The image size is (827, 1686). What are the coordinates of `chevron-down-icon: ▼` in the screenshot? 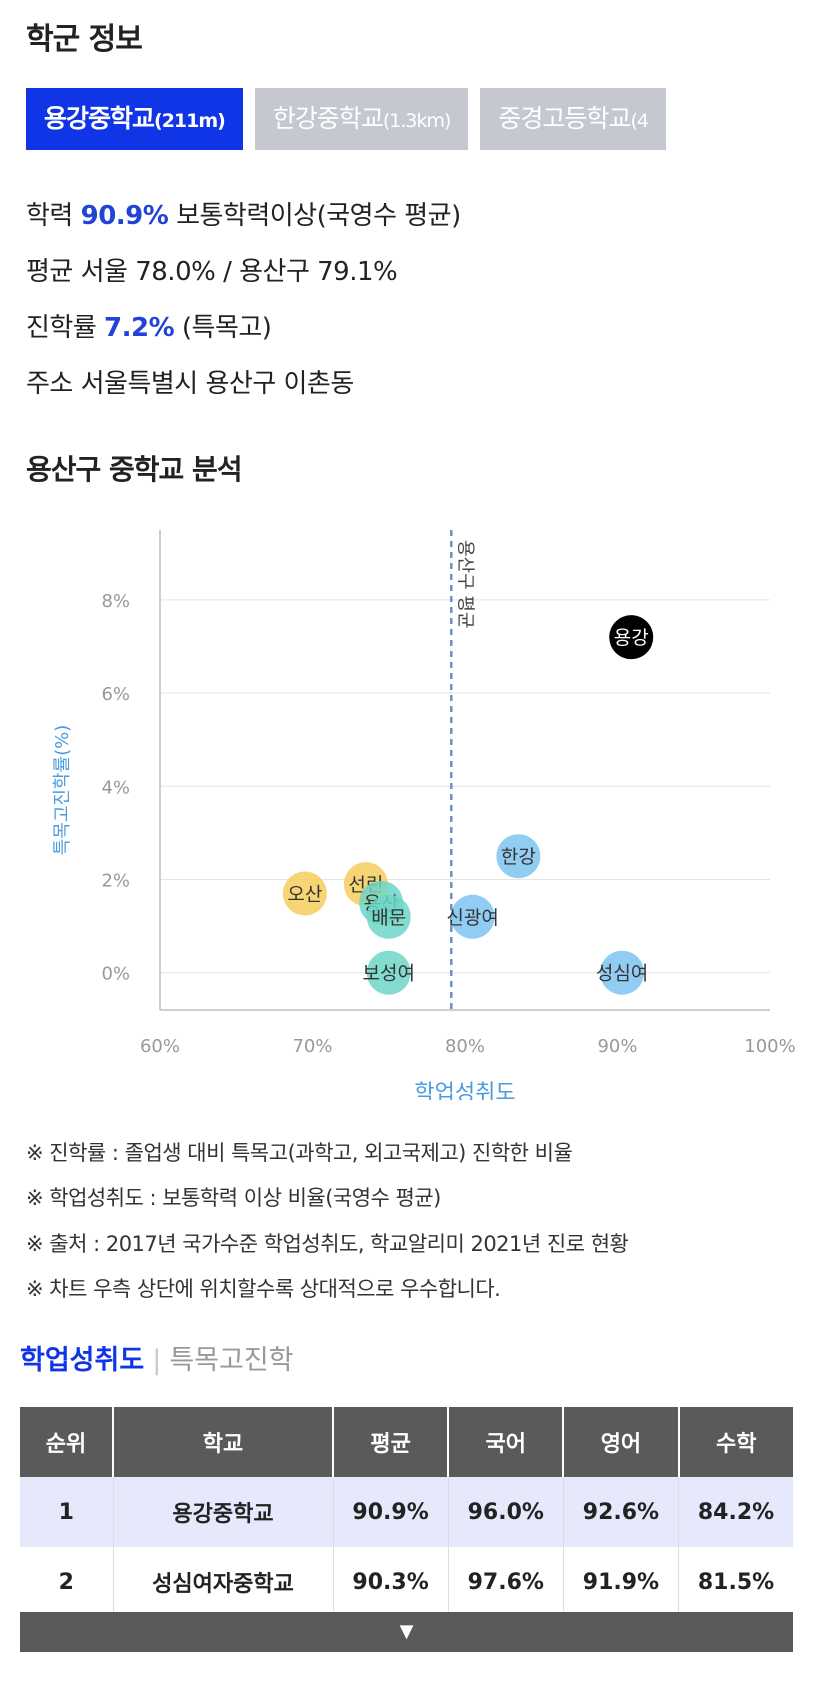 It's located at (406, 1631).